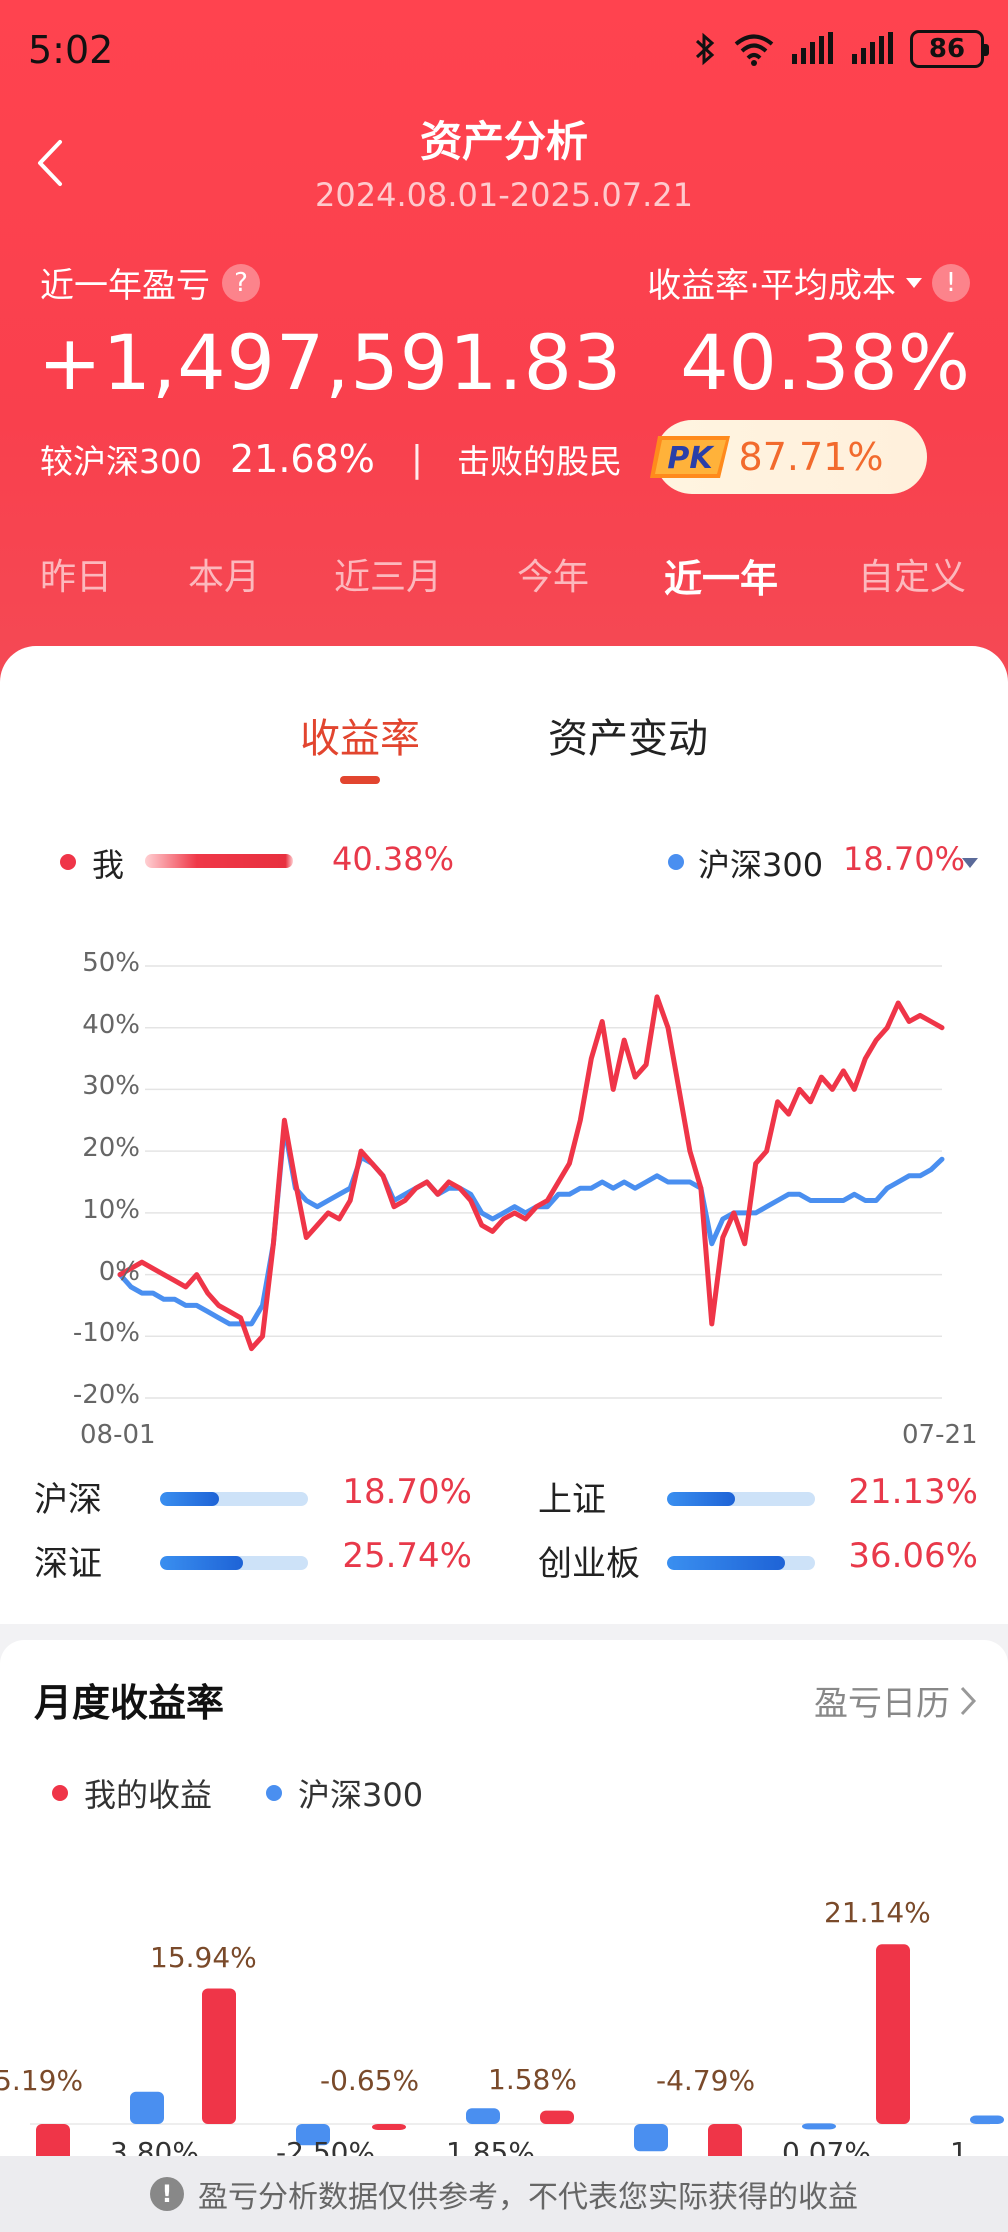 This screenshot has width=1008, height=2232. Describe the element at coordinates (532, 2079) in the screenshot. I see `bar-label-my-return: 1.58%` at that location.